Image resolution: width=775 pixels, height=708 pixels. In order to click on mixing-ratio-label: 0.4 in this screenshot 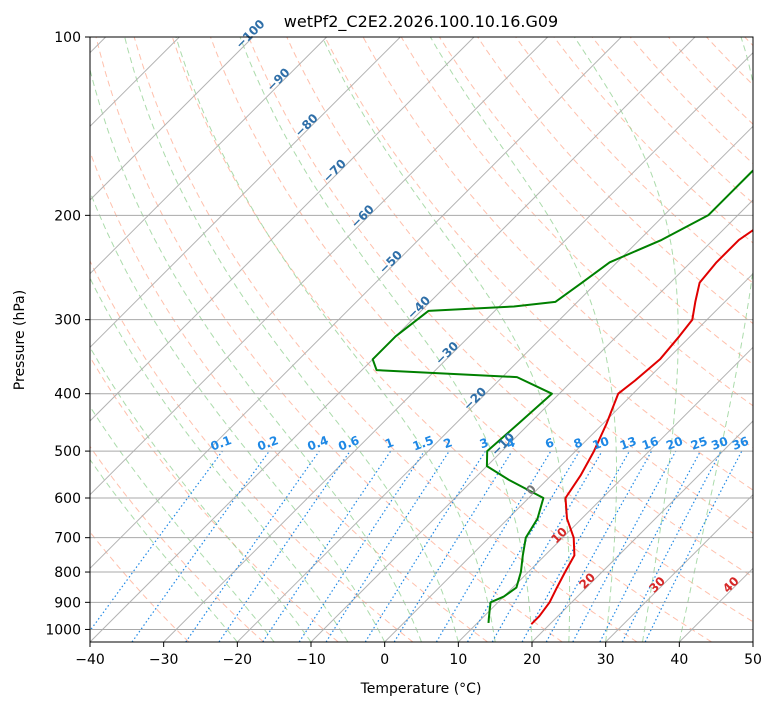, I will do `click(318, 443)`.